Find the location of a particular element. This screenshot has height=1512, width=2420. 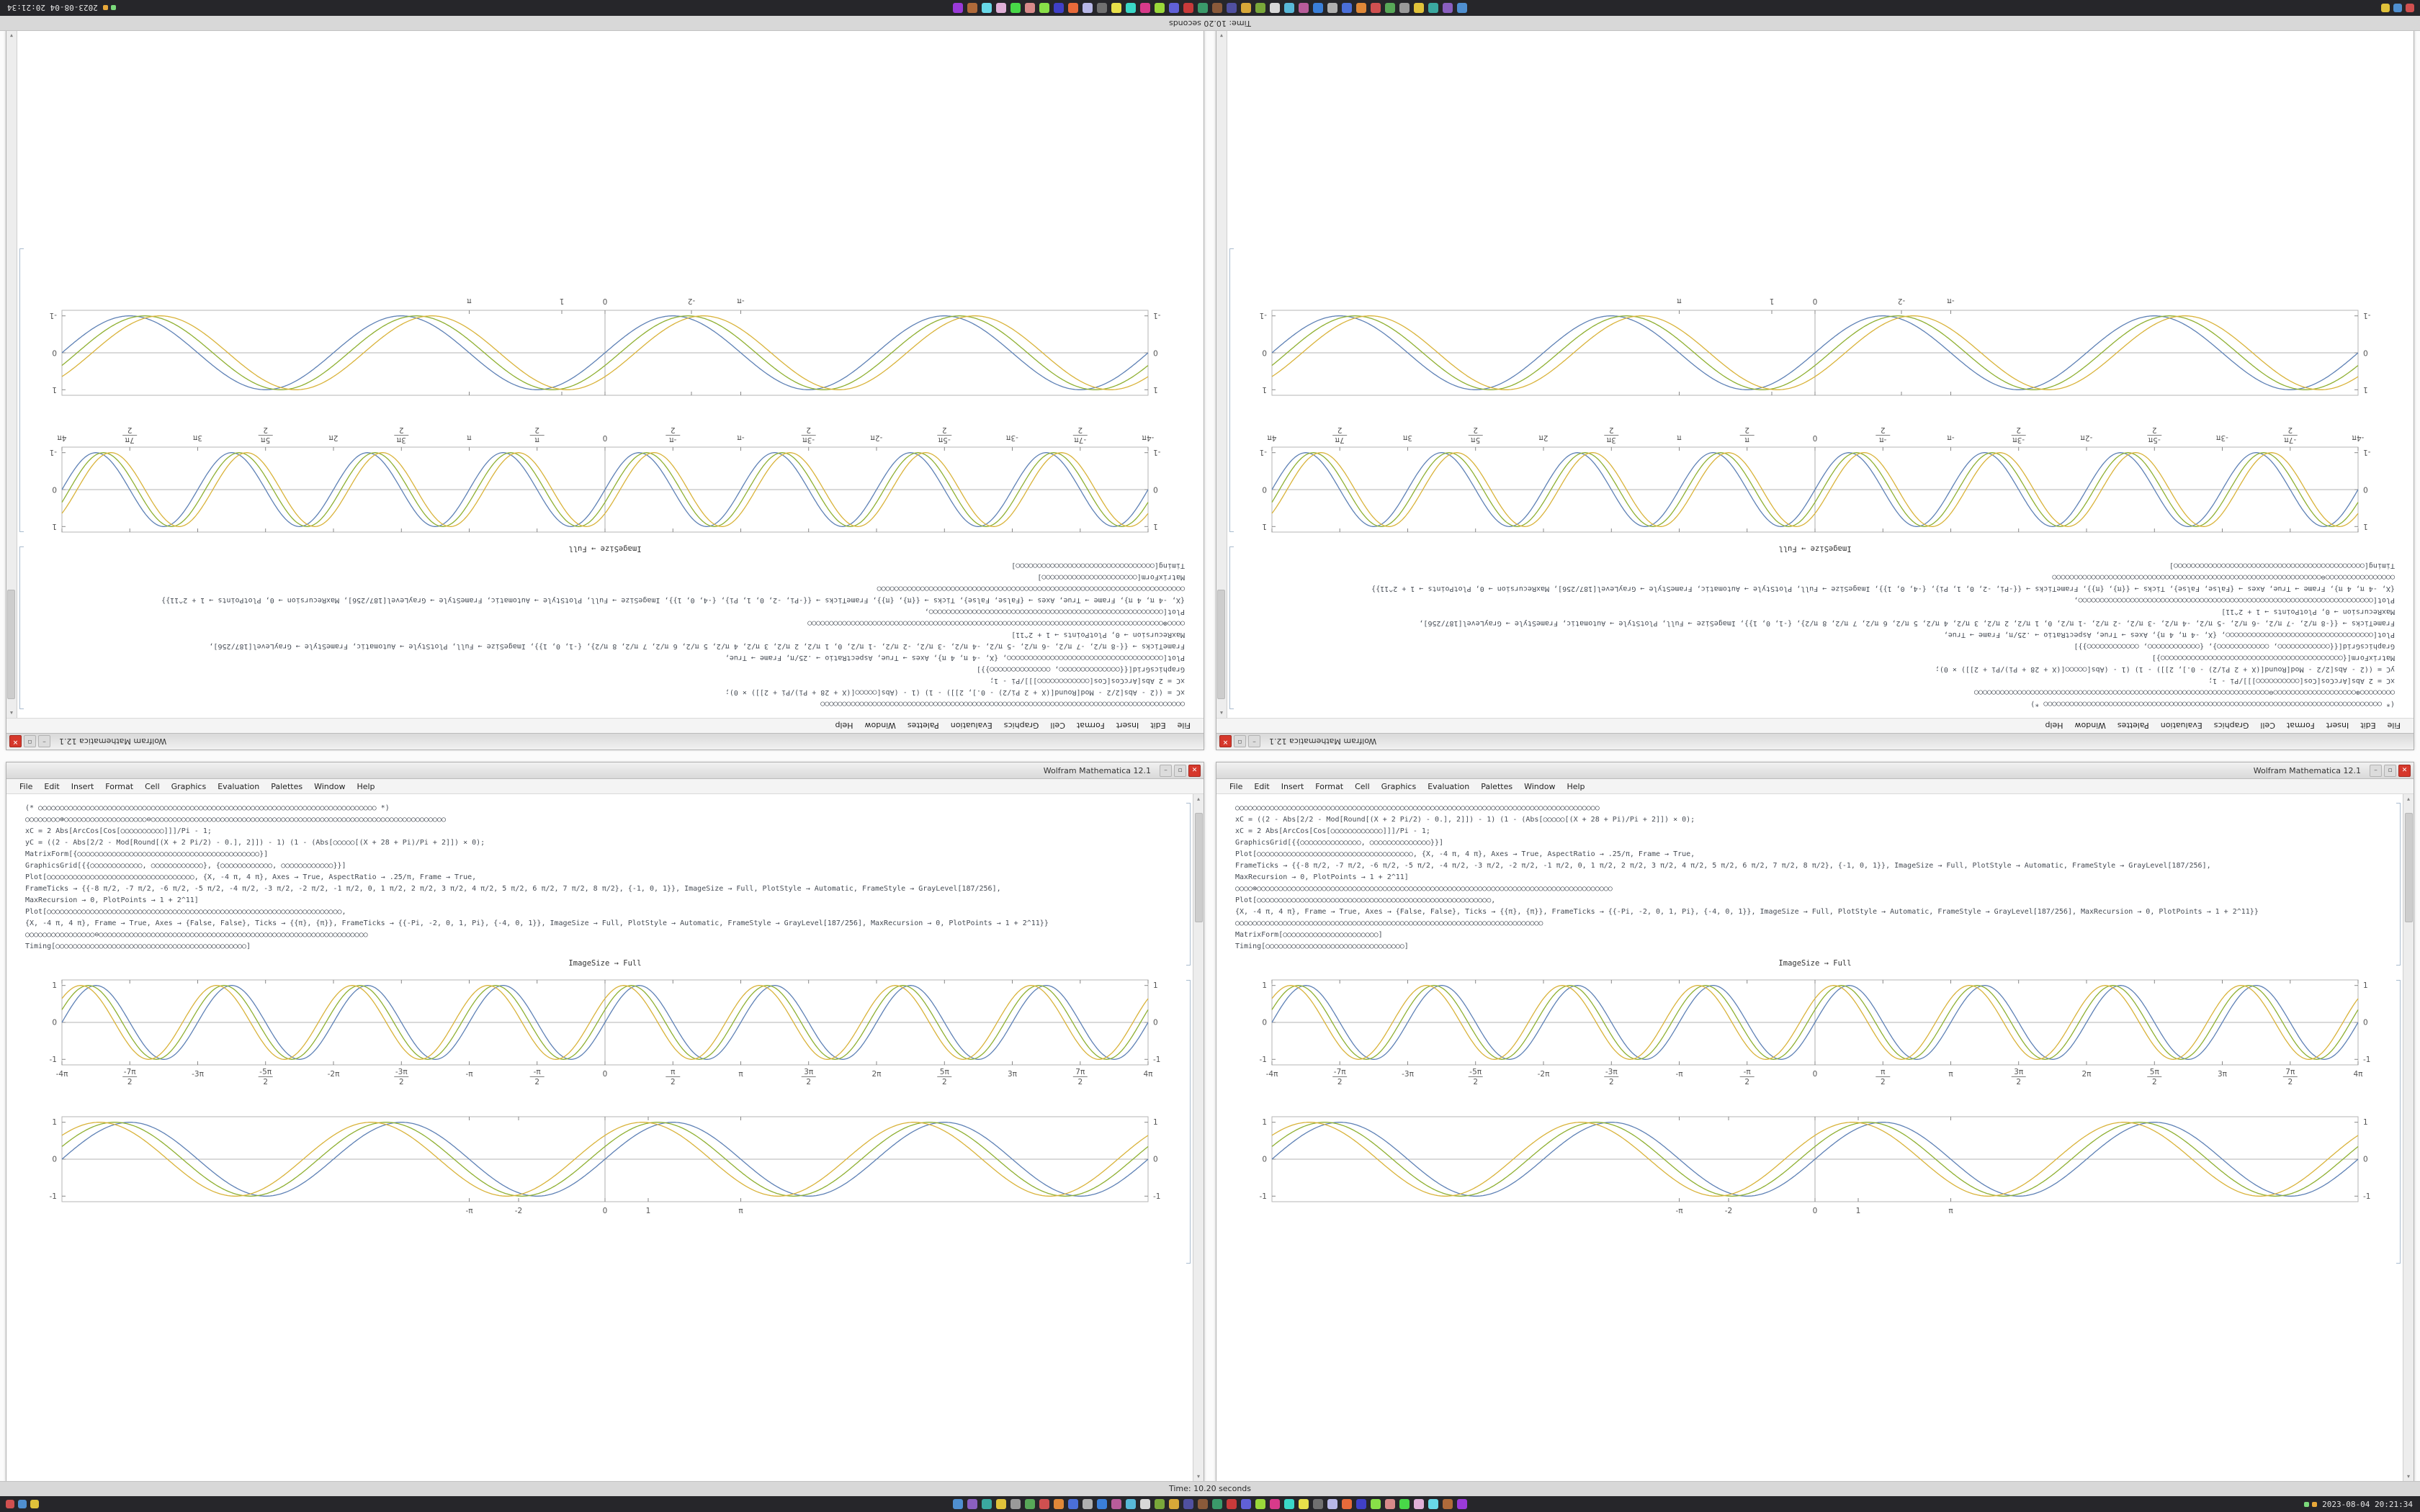

cell-bracket-code is located at coordinates (2398, 884).